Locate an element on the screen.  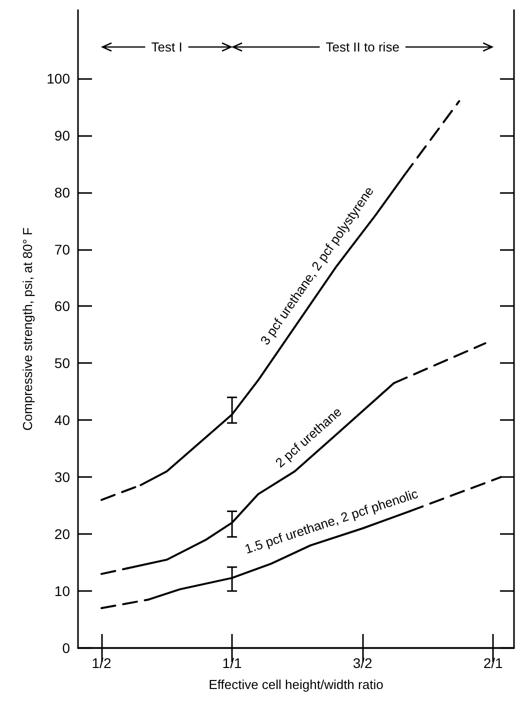
y-tick-label: 60 is located at coordinates (62, 306).